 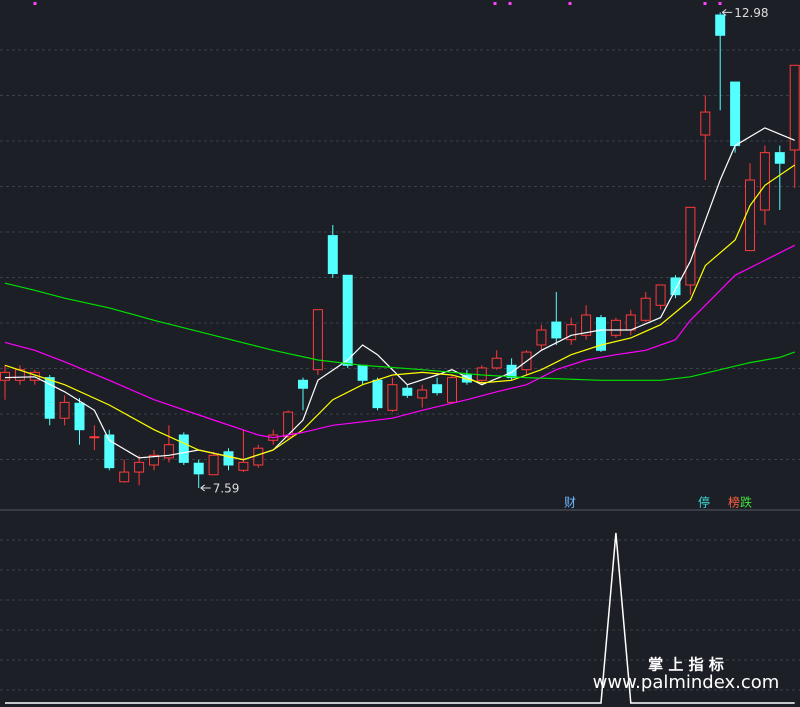 I want to click on moving-average-line, so click(x=399, y=331).